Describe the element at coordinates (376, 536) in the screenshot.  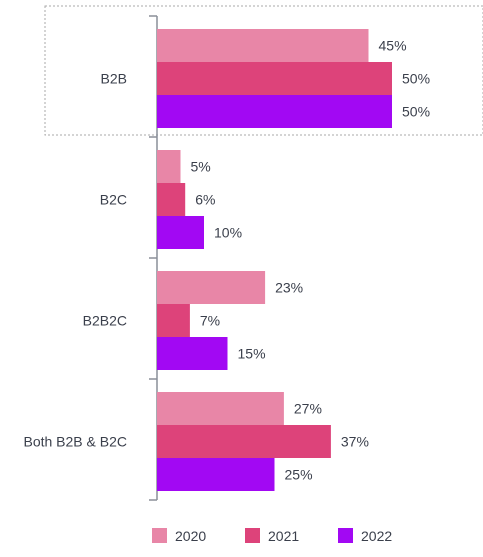
I see `legend-label-2022: 2022` at that location.